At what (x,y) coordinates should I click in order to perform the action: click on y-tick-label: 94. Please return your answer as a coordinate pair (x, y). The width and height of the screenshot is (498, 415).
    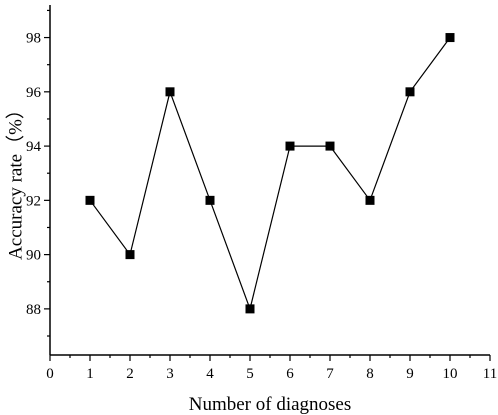
    Looking at the image, I should click on (34, 147).